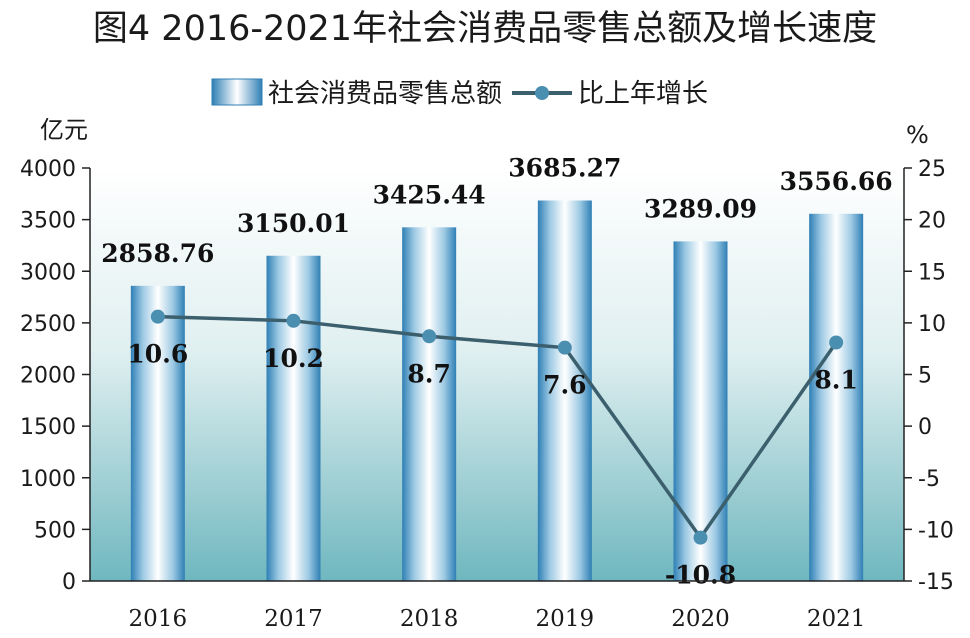  I want to click on left-tick-label: 4000, so click(48, 169).